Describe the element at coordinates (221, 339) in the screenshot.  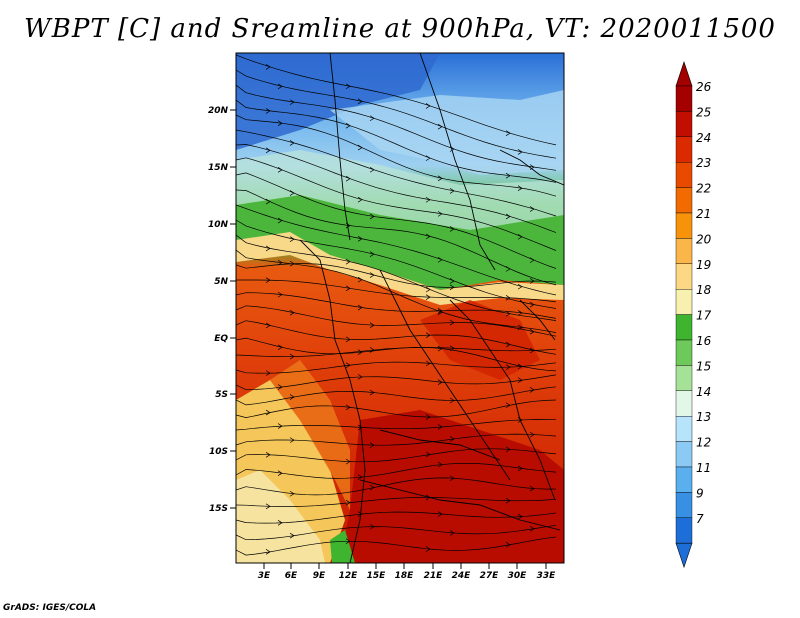
I see `lat-label: EQ` at that location.